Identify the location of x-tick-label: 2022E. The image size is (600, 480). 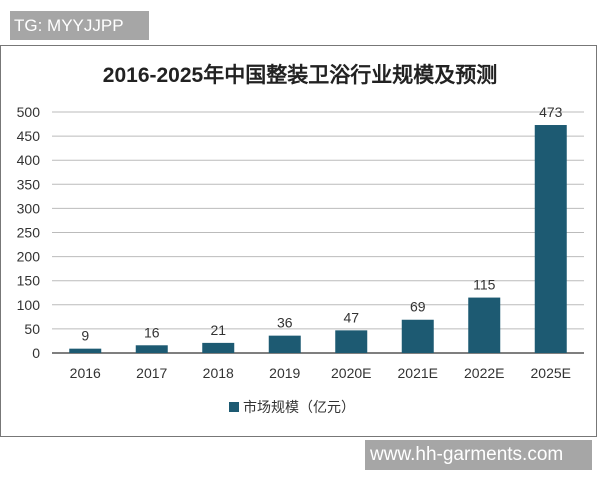
(484, 373).